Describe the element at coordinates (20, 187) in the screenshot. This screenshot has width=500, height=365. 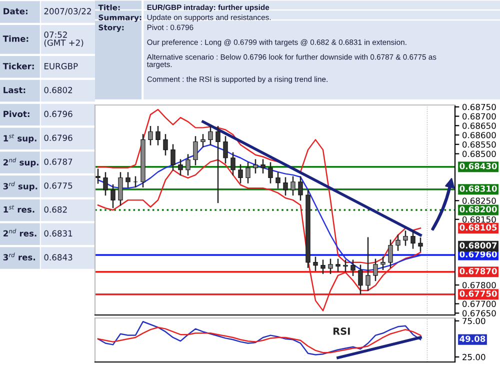
I see `text: 3$^{rd}$ sup.` at that location.